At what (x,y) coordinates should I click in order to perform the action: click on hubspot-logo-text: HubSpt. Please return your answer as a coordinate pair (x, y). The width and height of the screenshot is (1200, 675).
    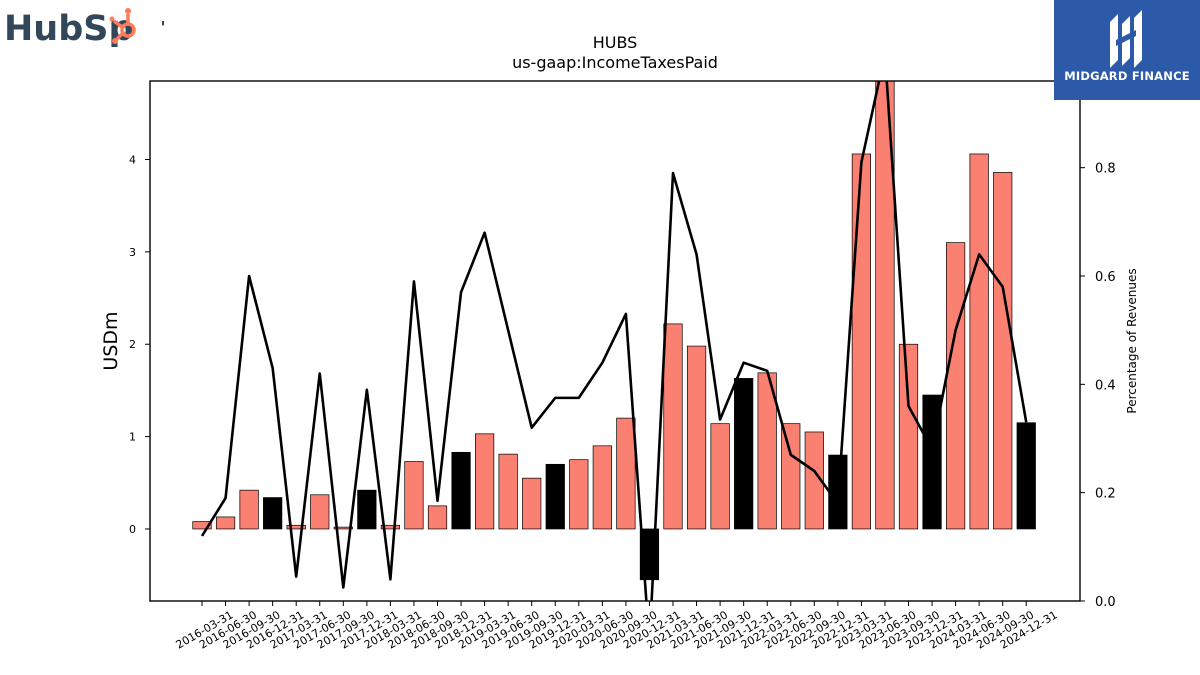
    Looking at the image, I should click on (84, 29).